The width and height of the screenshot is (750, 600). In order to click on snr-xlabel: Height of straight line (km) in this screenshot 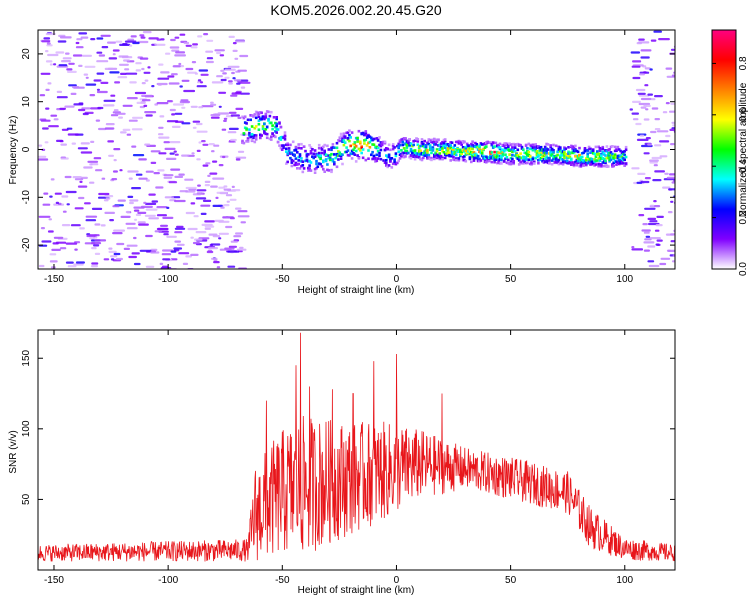, I will do `click(356, 590)`.